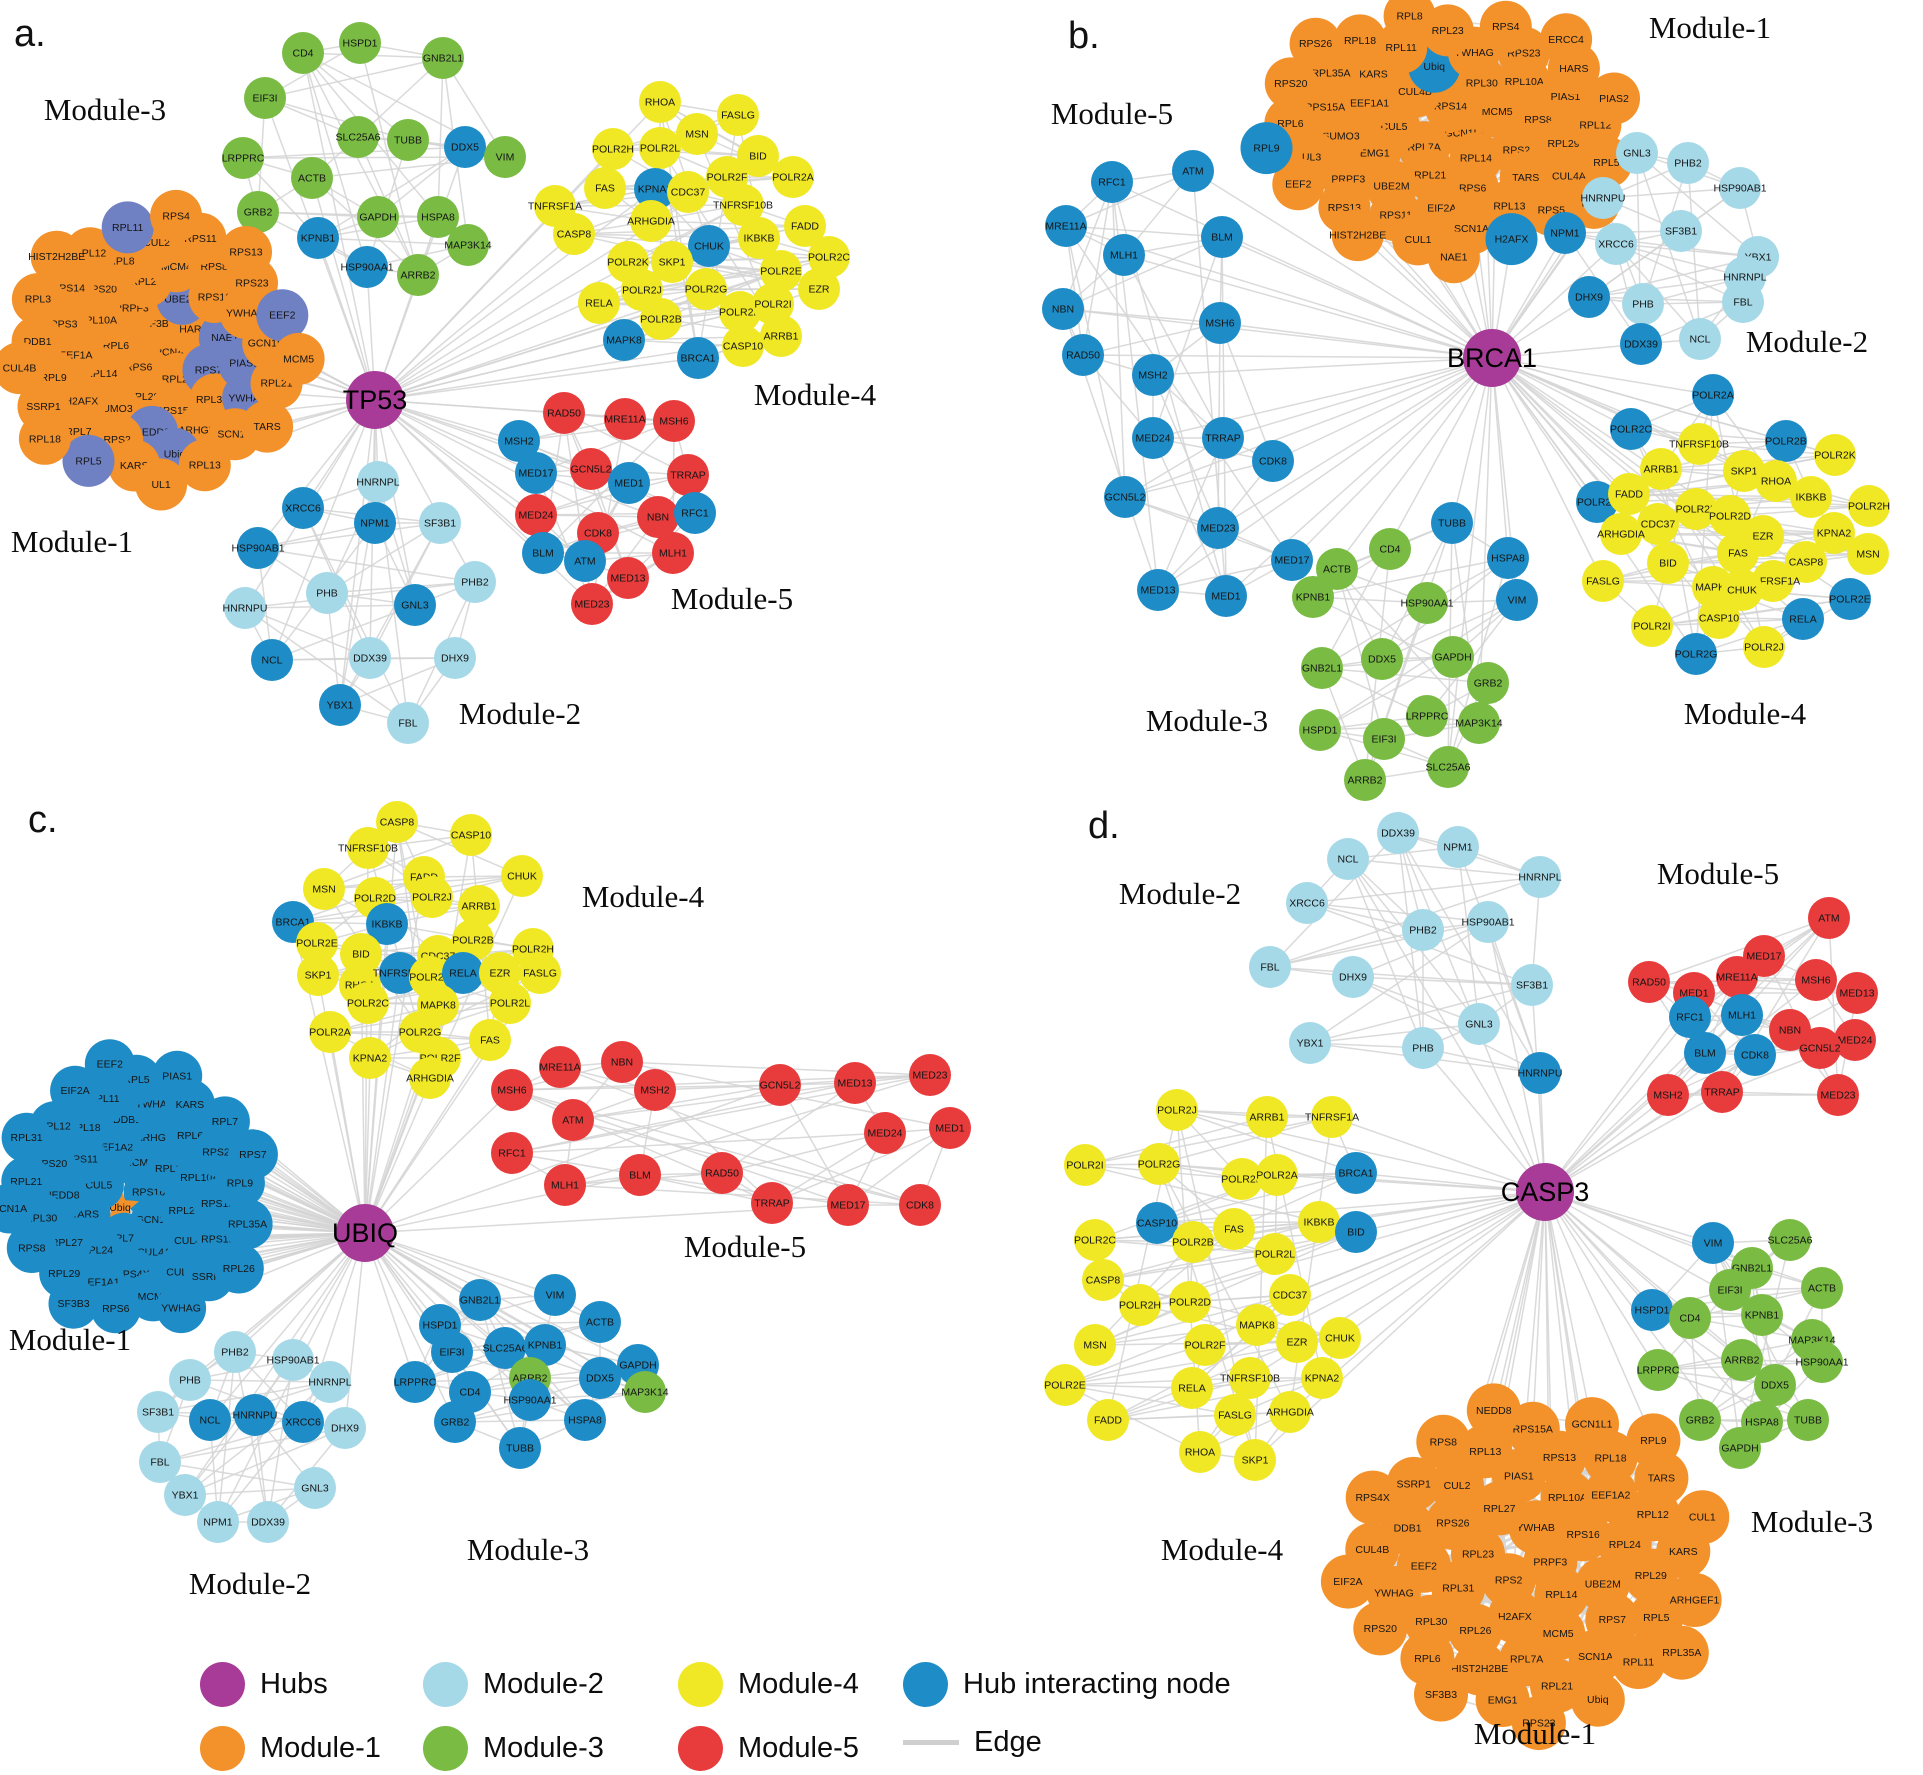 The image size is (1923, 1775). Describe the element at coordinates (247, 1224) in the screenshot. I see `node-RPL35A: RPL35A` at that location.